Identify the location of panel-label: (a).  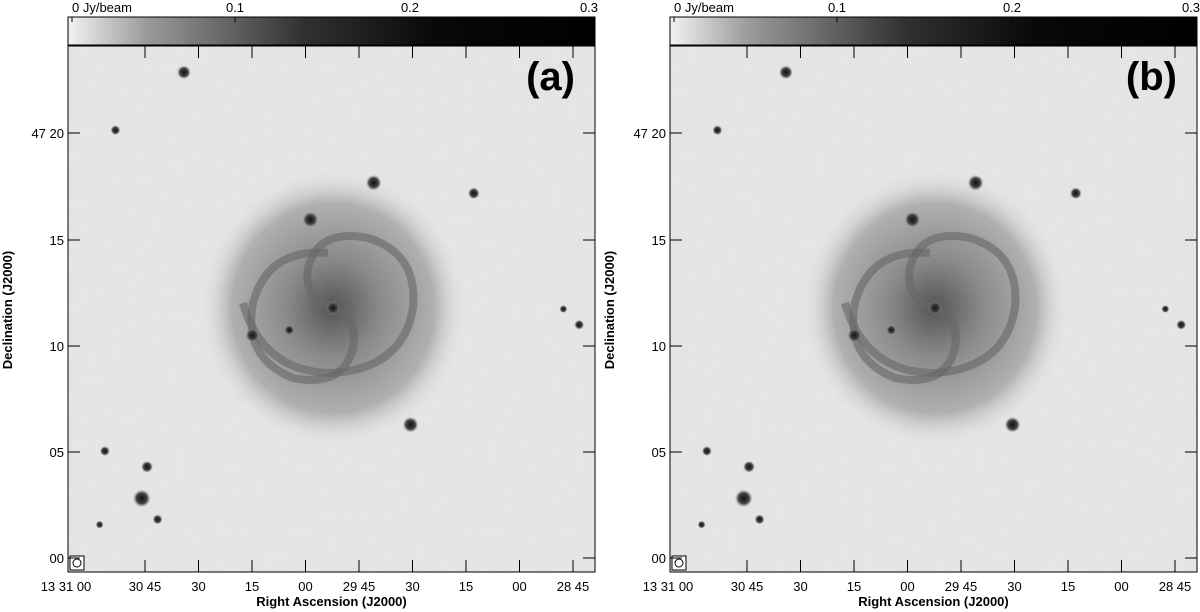
(550, 77).